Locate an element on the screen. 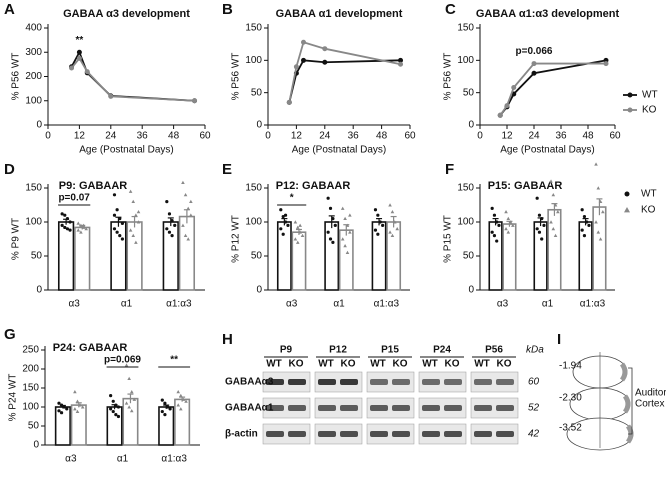 This screenshot has height=488, width=666. x-tick-label: α1:α3 is located at coordinates (179, 304).